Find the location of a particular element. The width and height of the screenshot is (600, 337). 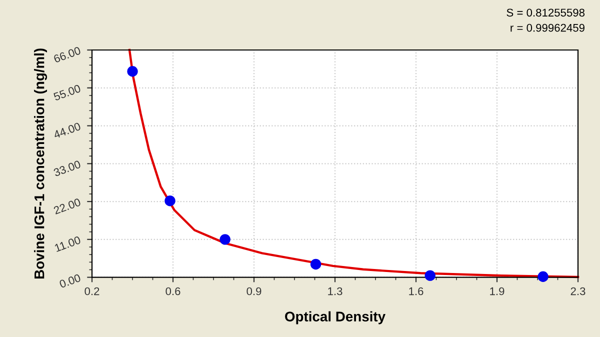

text: r = 0.99962459 is located at coordinates (547, 28).